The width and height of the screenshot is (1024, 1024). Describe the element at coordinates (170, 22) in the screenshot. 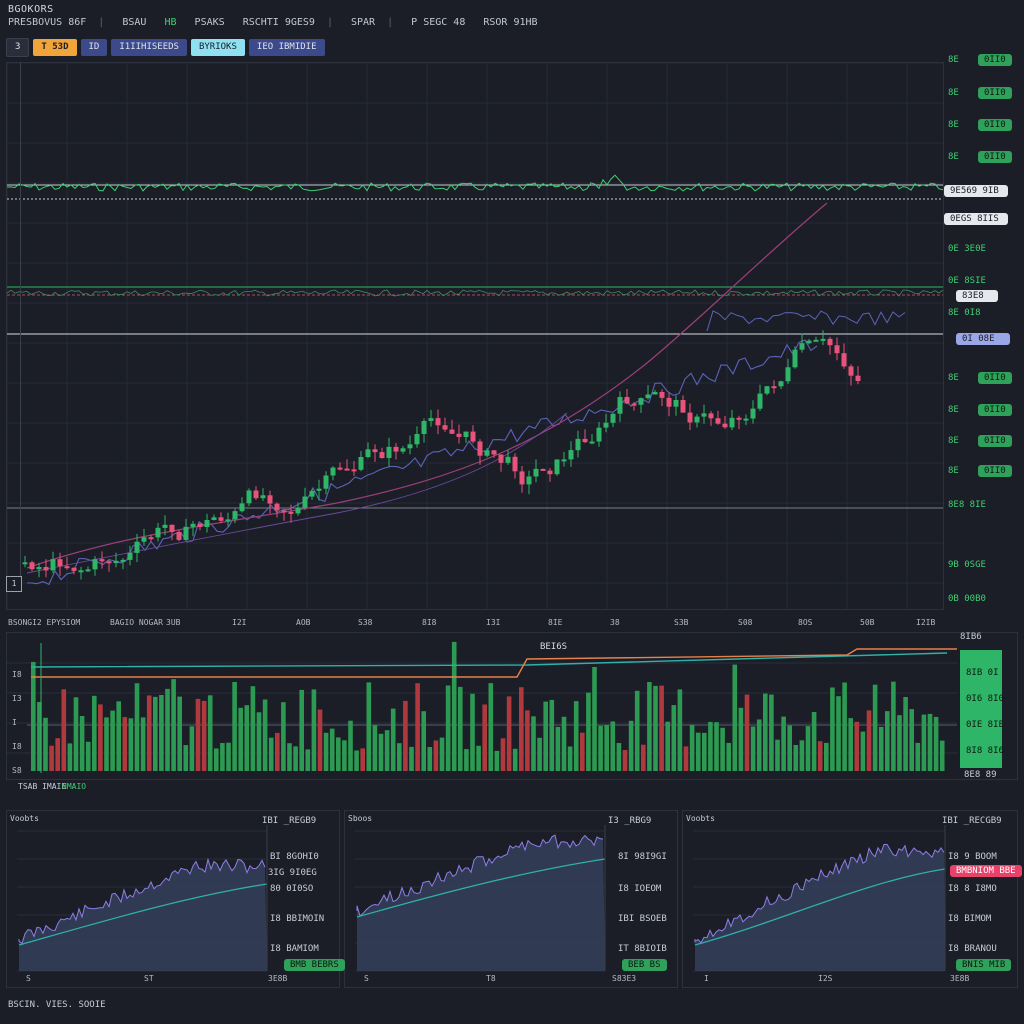

I see `header-item: HB` at that location.